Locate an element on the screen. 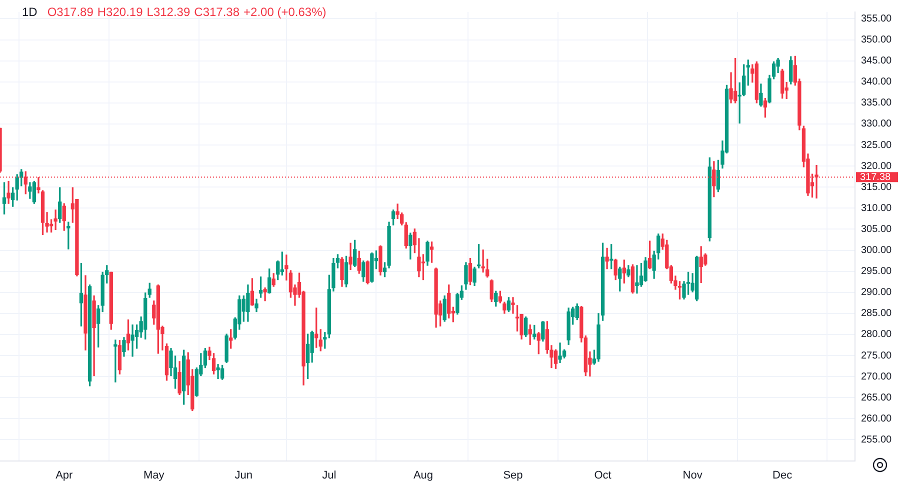 Image resolution: width=900 pixels, height=498 pixels. x-tick-label: Oct is located at coordinates (603, 475).